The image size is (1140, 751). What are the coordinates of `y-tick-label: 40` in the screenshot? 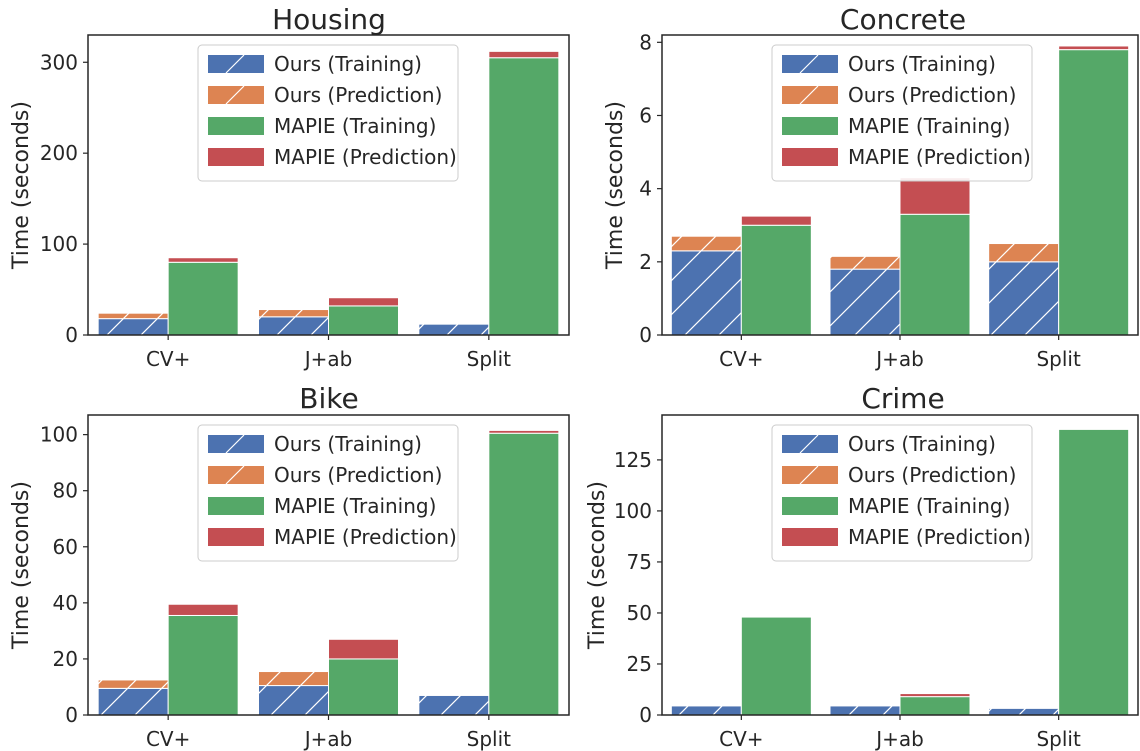 It's located at (65, 603).